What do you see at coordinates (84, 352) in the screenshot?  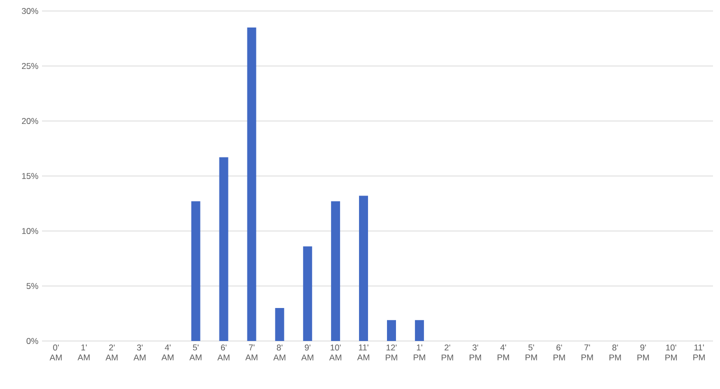 I see `x-tick-label: 1' AM` at bounding box center [84, 352].